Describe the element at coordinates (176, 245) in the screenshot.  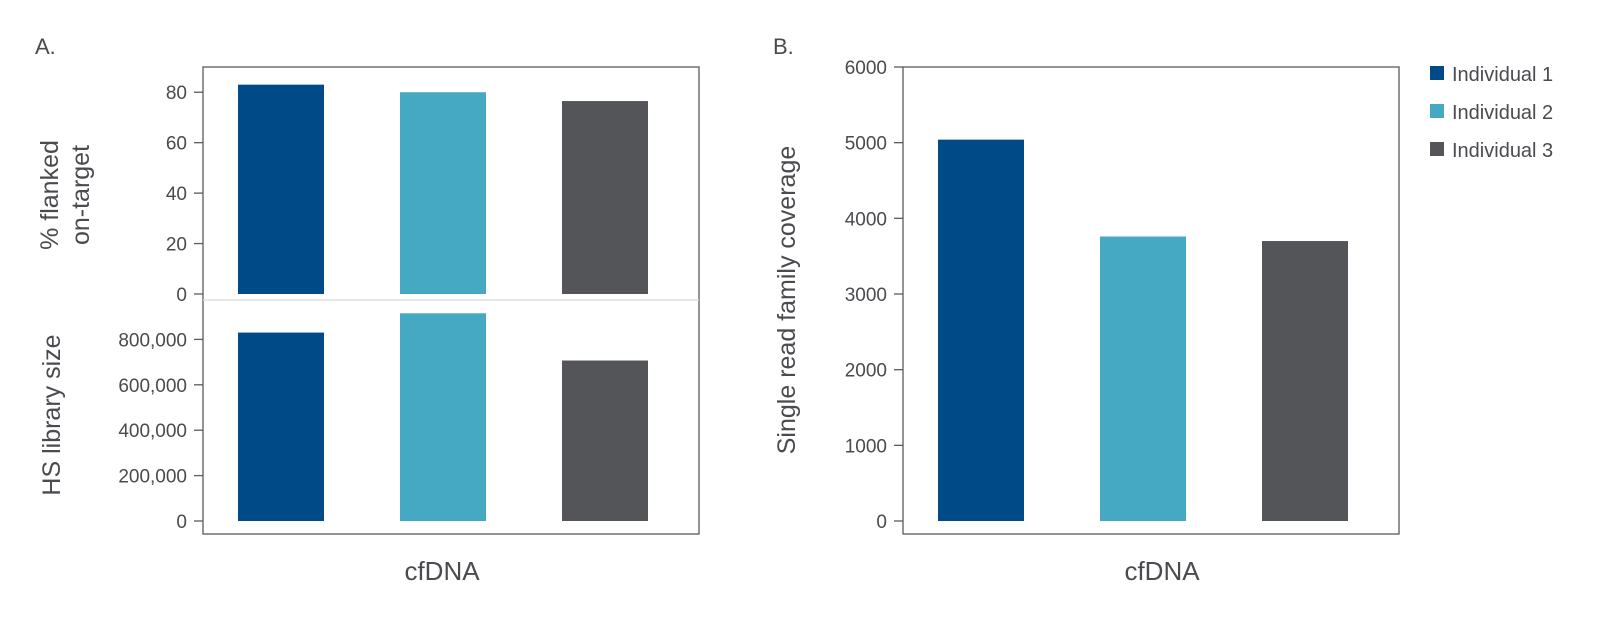
I see `panel-a-top-ytick-label: 20` at that location.